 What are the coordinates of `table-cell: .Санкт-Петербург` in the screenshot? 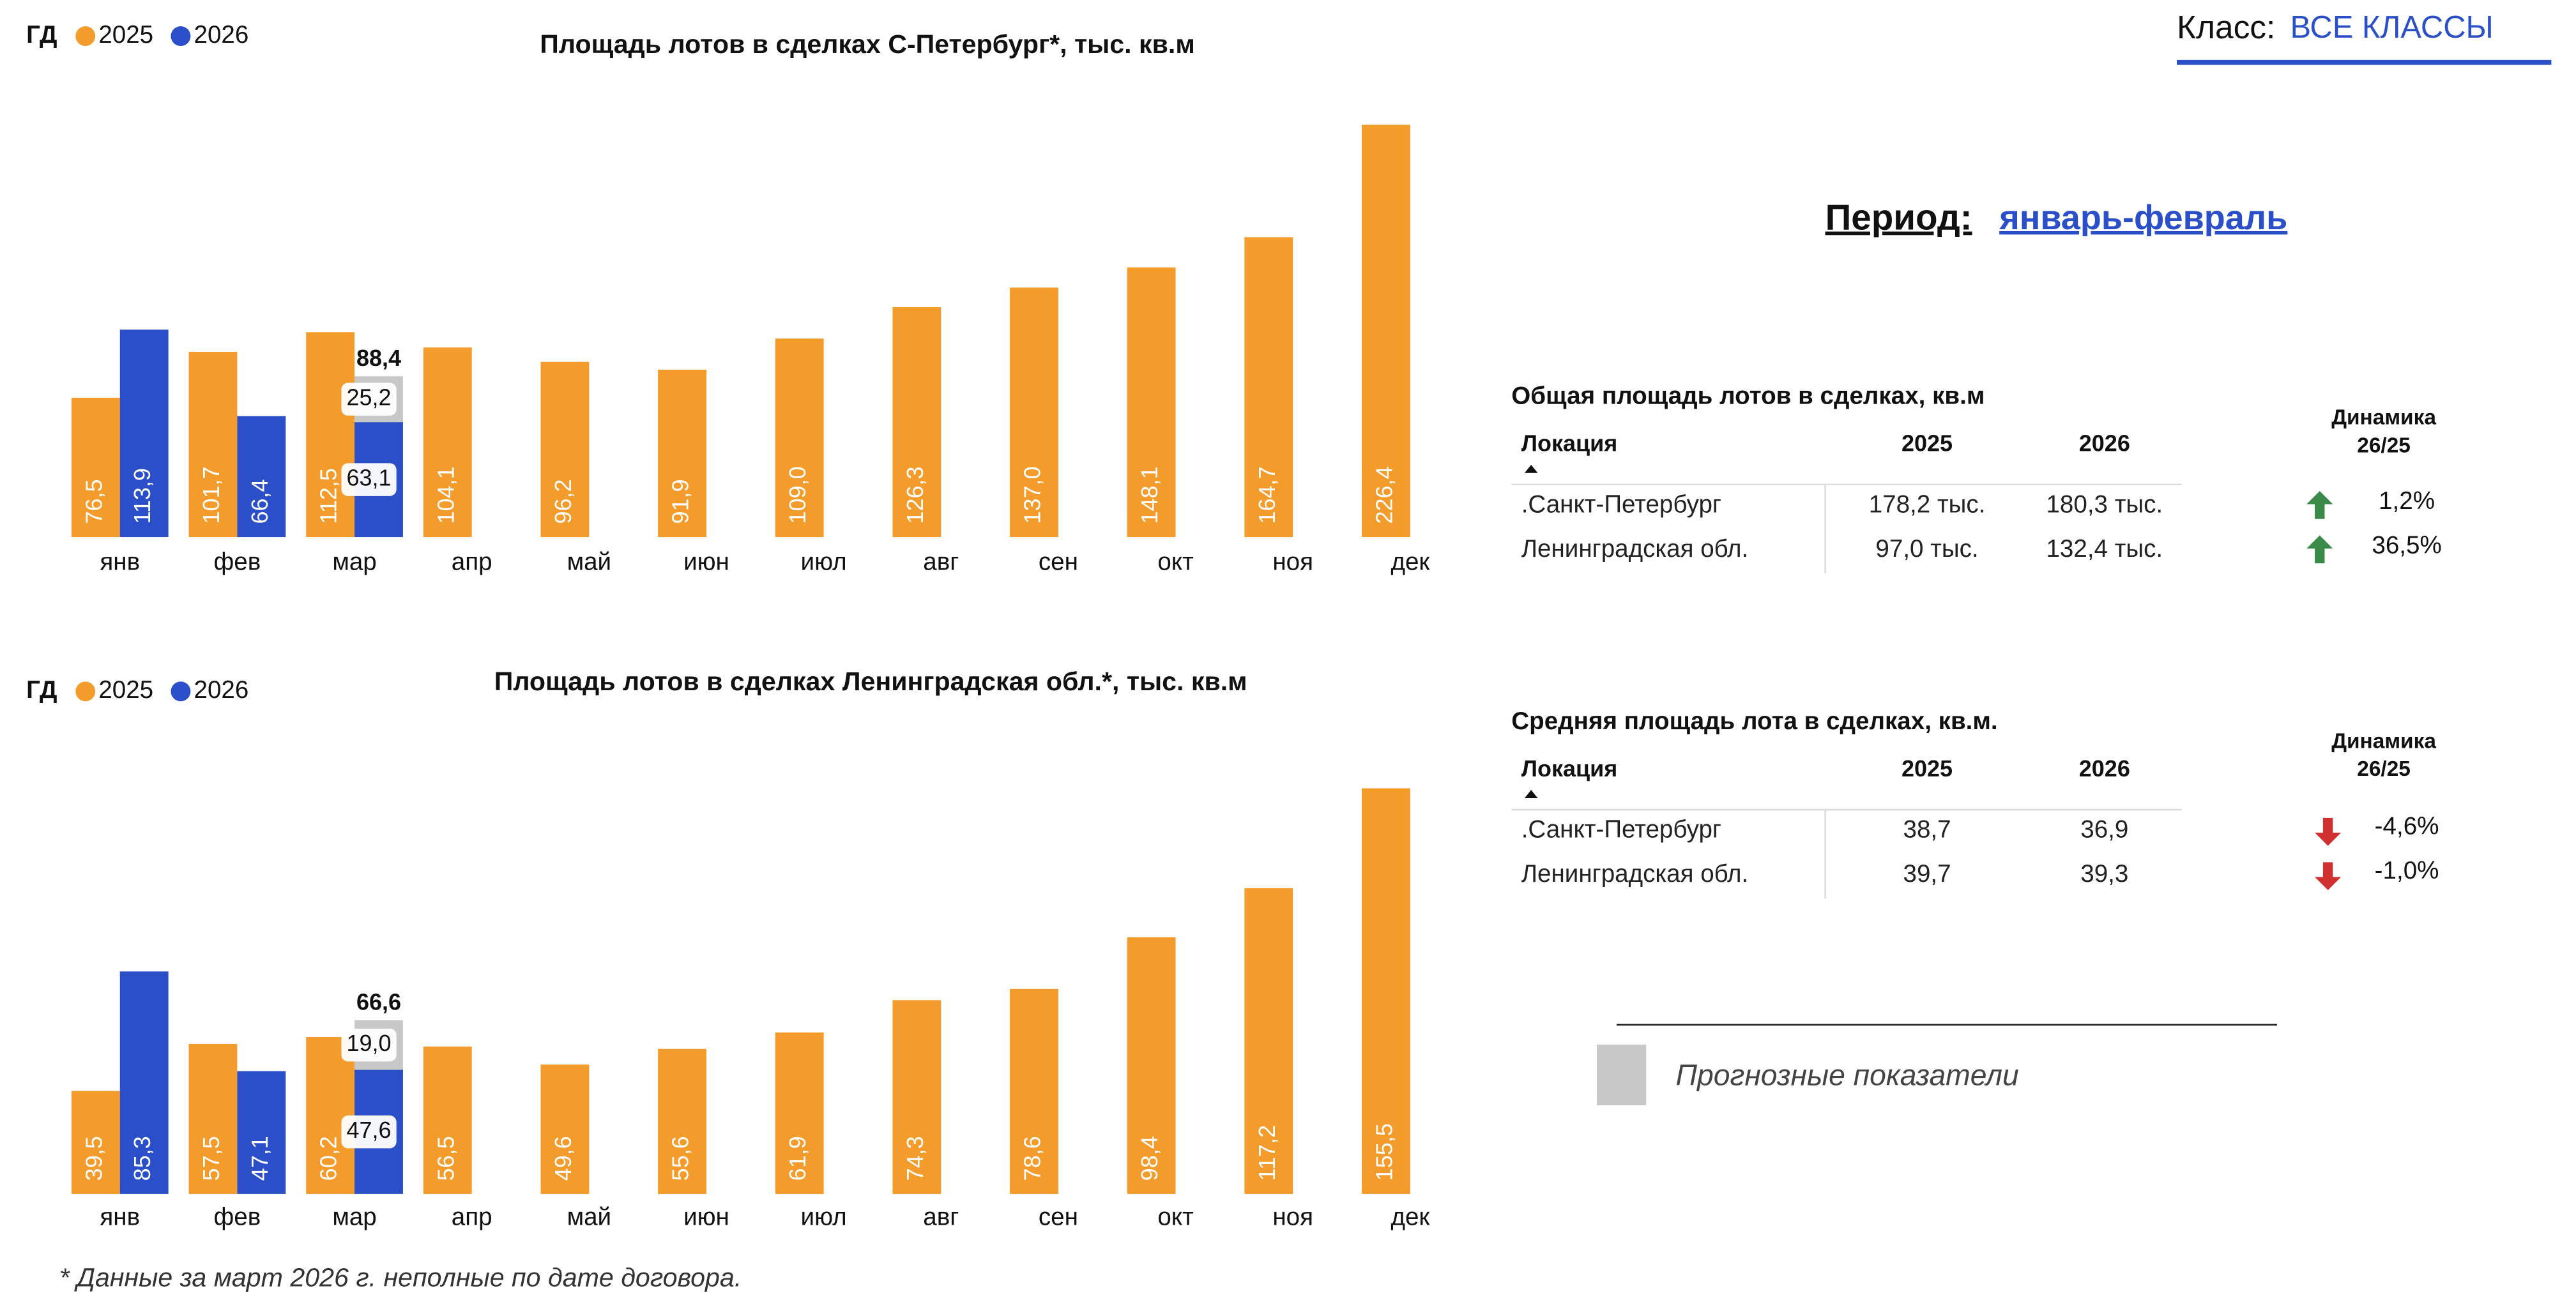 It's located at (1621, 829).